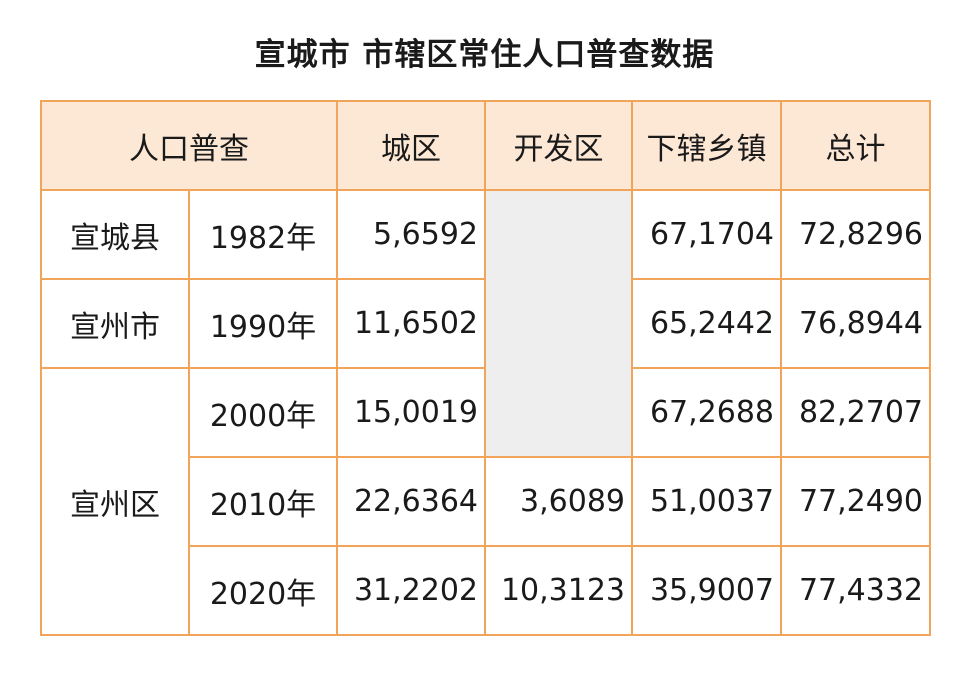 The height and width of the screenshot is (675, 969). What do you see at coordinates (115, 234) in the screenshot?
I see `region-cell: 宣城县` at bounding box center [115, 234].